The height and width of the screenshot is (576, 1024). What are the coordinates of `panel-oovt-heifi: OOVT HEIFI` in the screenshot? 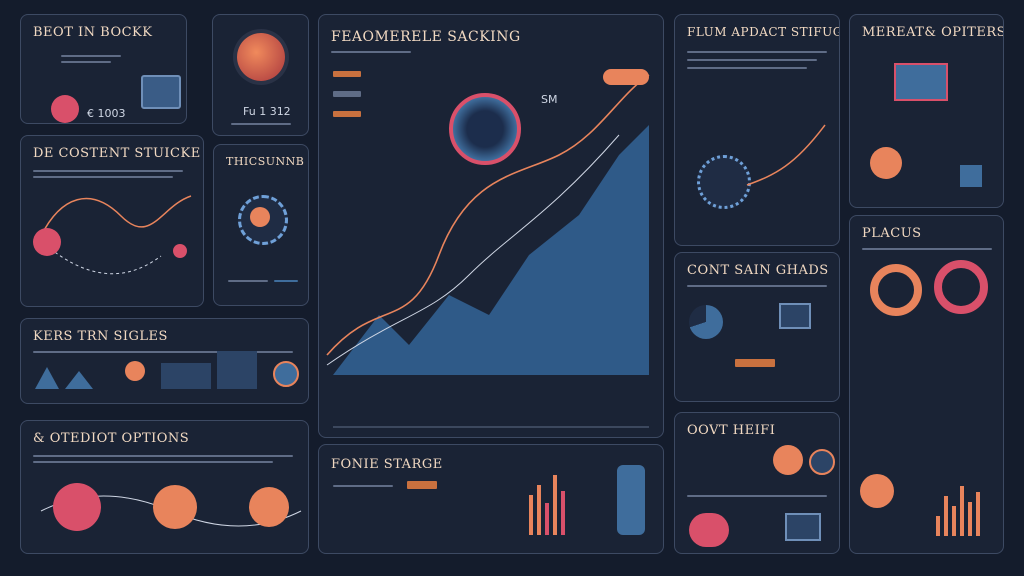 It's located at (757, 483).